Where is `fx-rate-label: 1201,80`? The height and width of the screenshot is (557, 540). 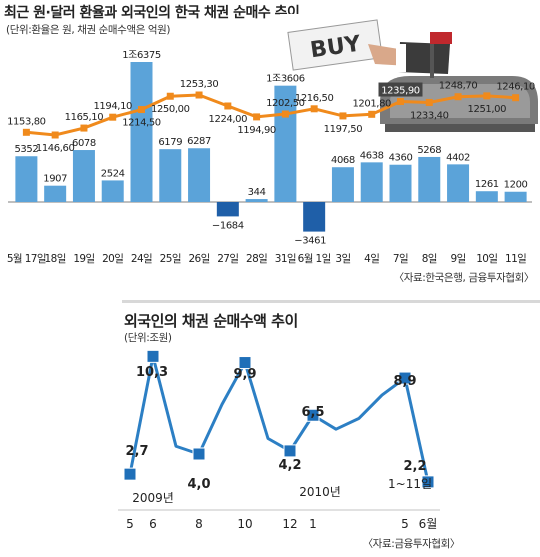 fx-rate-label: 1201,80 is located at coordinates (371, 103).